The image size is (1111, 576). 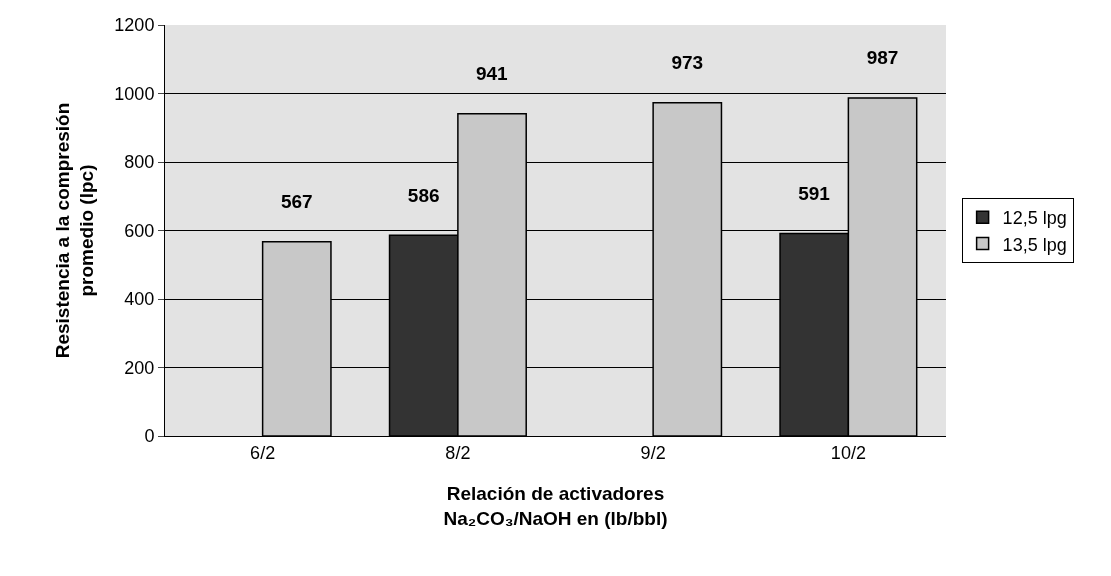 What do you see at coordinates (882, 58) in the screenshot?
I see `data-label: 987` at bounding box center [882, 58].